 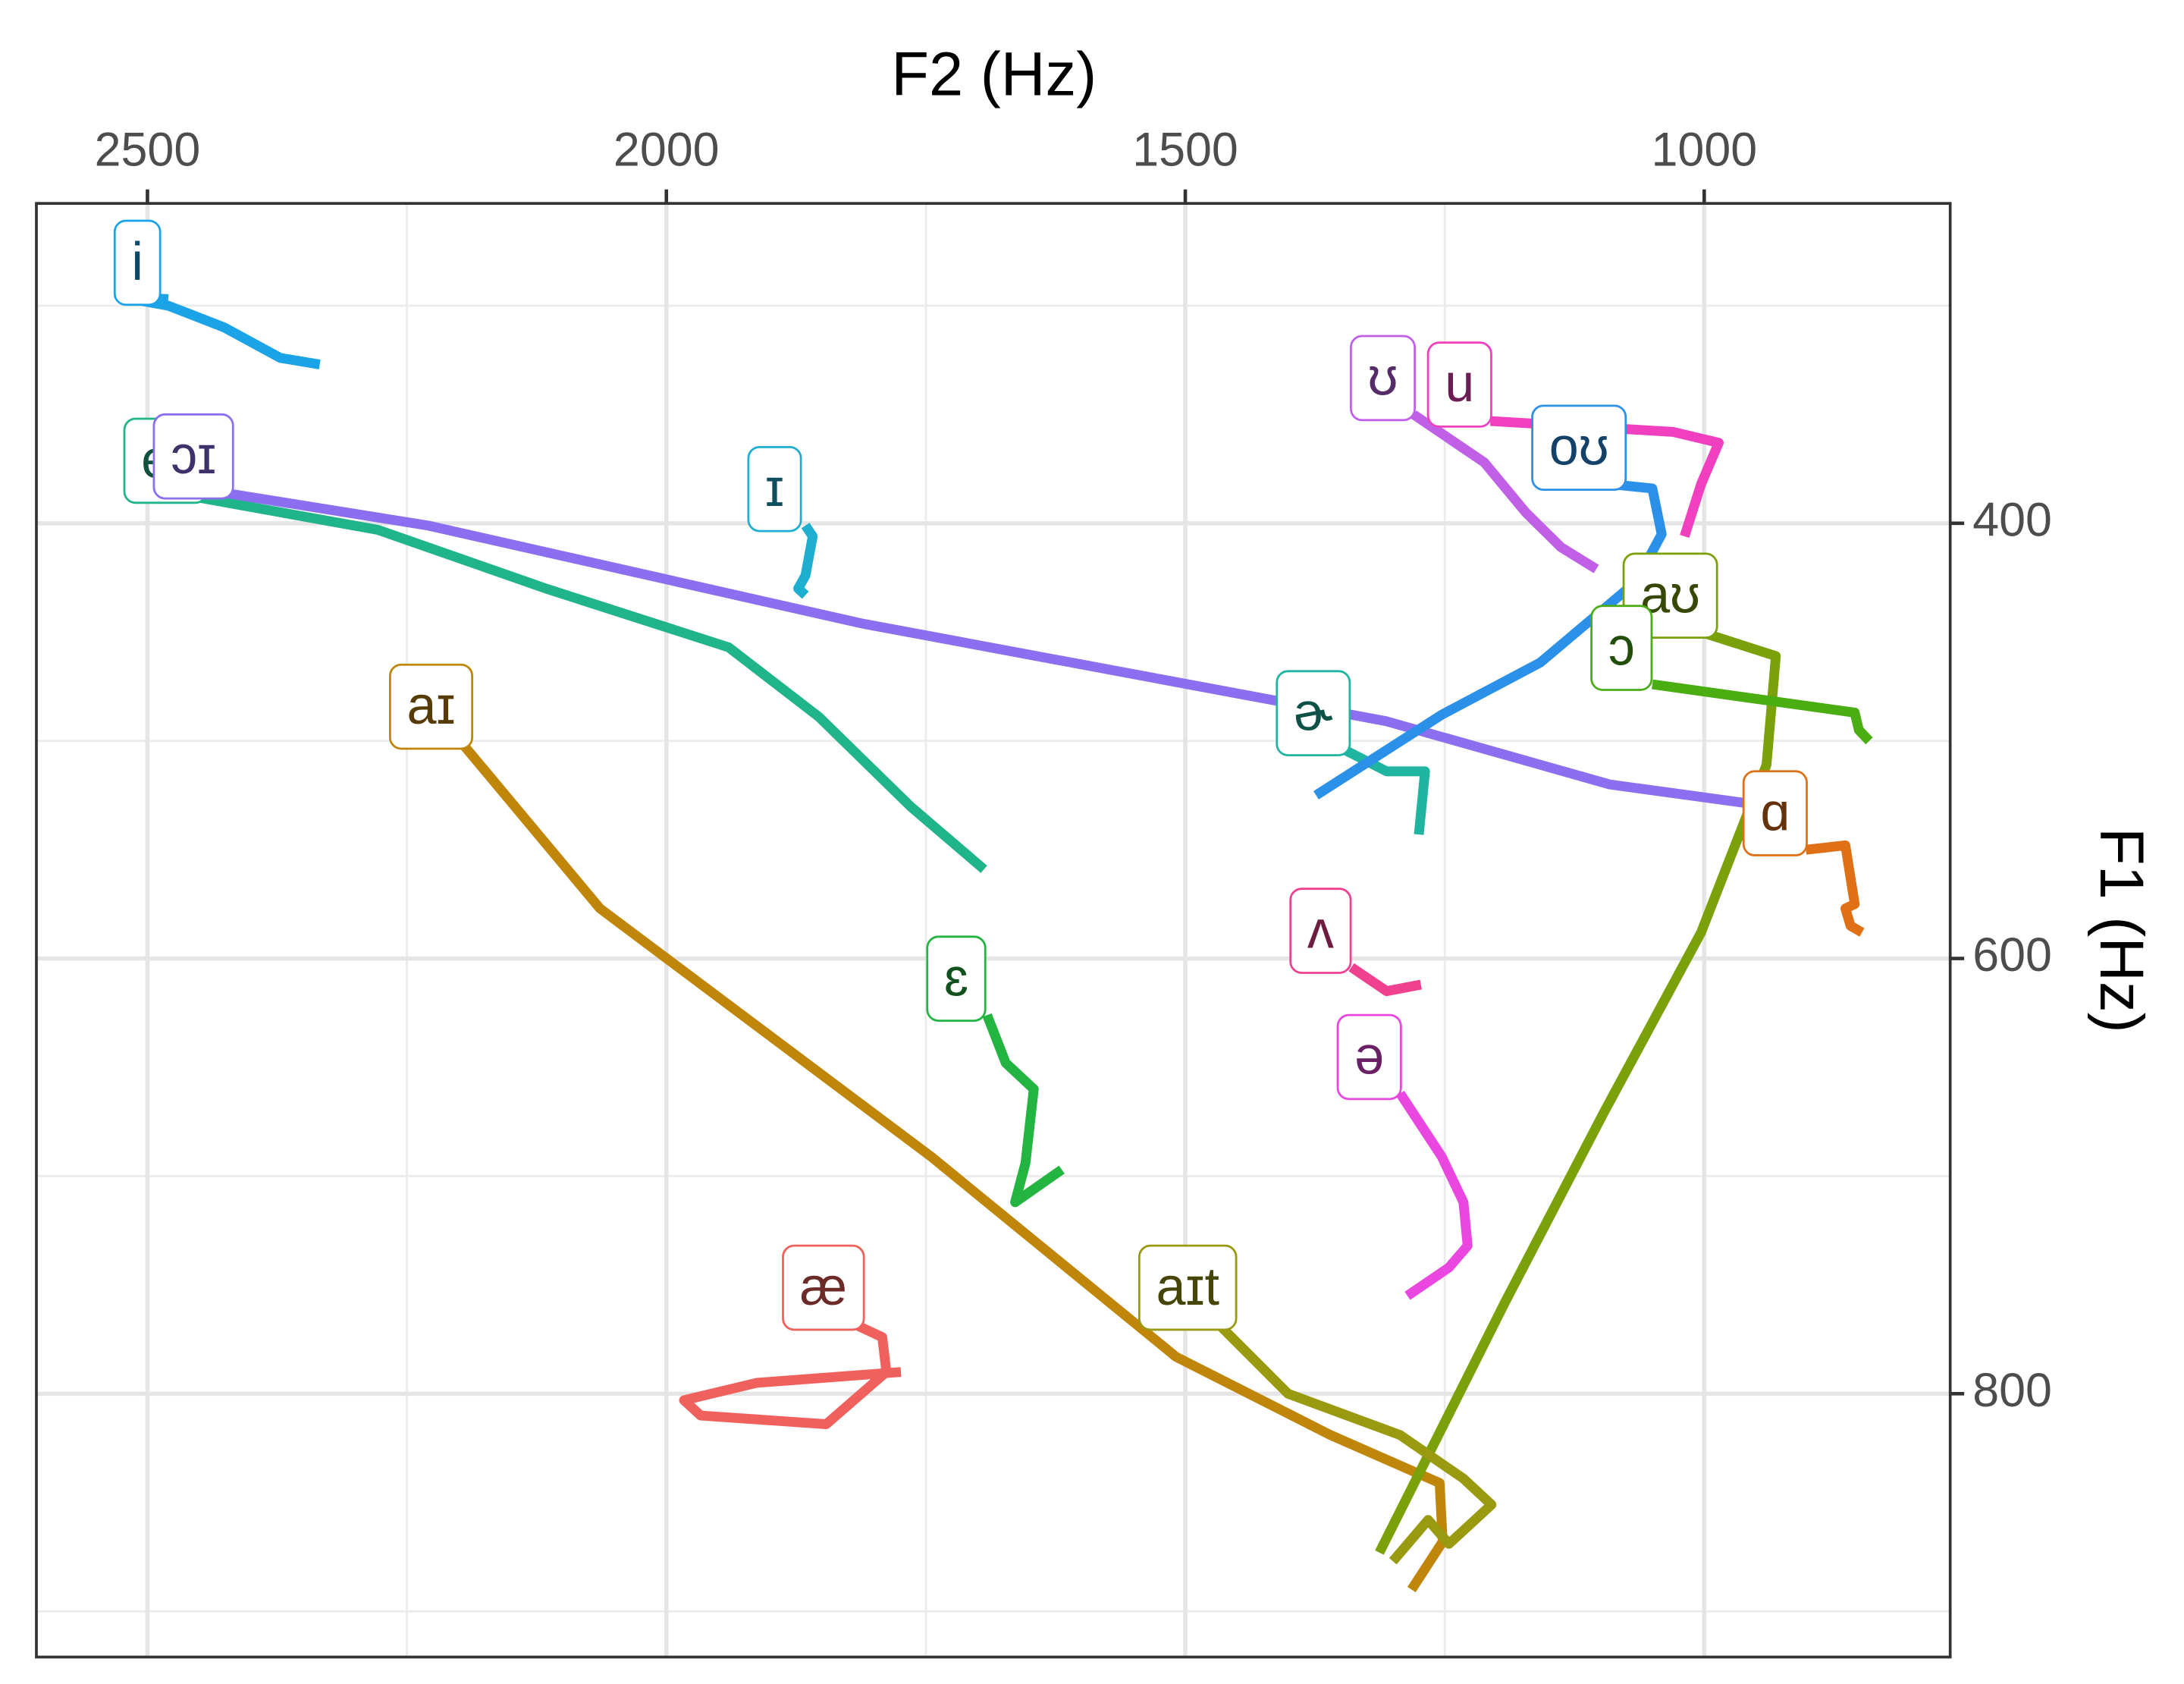 I want to click on vowel-label: aɪ, so click(x=431, y=706).